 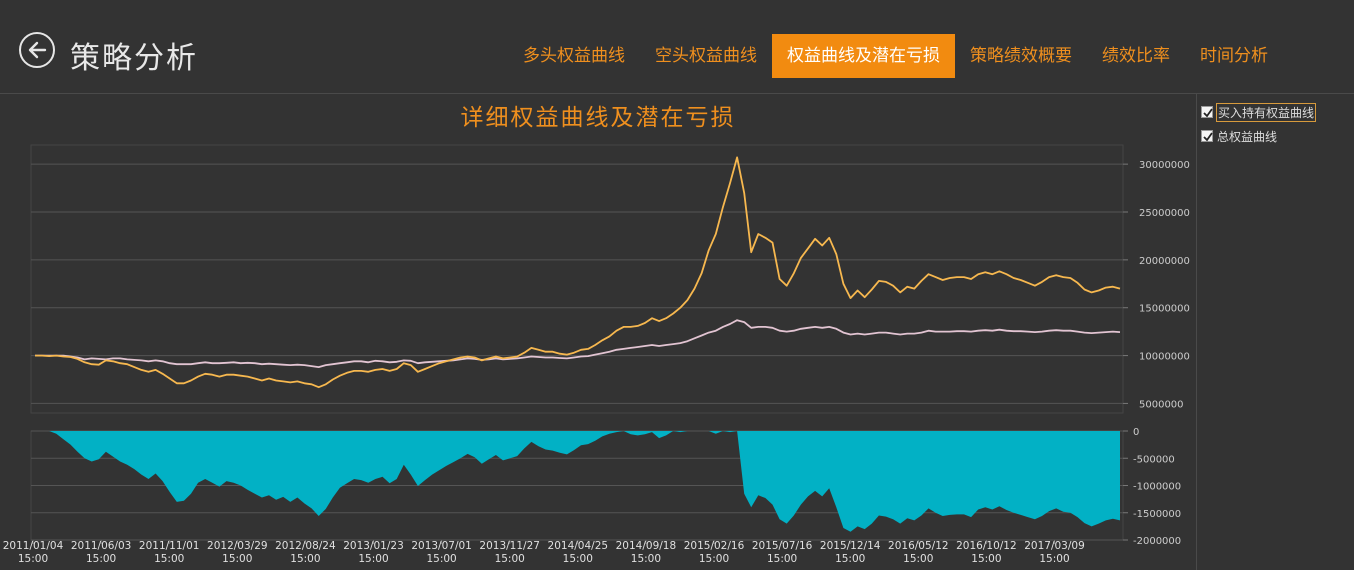 What do you see at coordinates (134, 58) in the screenshot?
I see `page-title: 策略分析` at bounding box center [134, 58].